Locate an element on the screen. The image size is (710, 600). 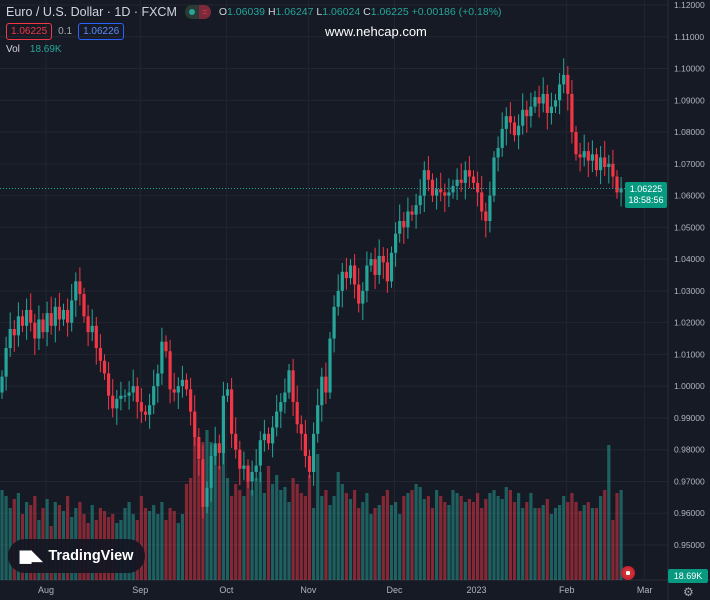
tradingview-logo: ▆◣ TradingView is located at coordinates (77, 556).